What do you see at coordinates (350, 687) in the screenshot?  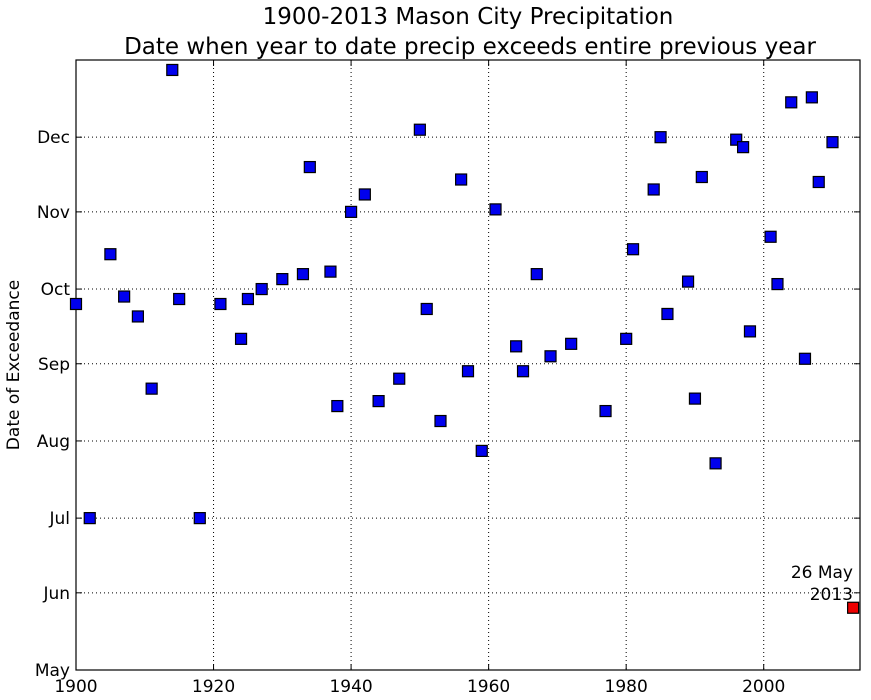 I see `x-tick-label: 1940` at bounding box center [350, 687].